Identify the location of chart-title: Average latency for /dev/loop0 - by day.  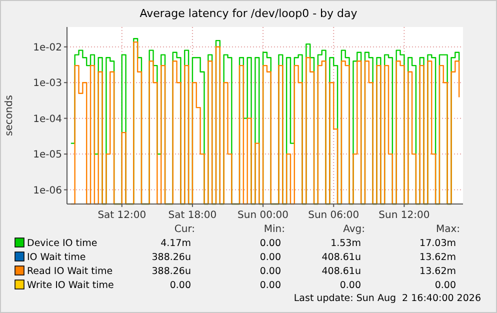
(249, 13).